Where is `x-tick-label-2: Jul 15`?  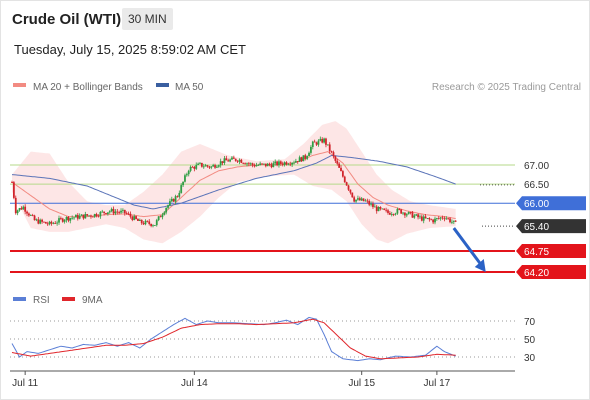
x-tick-label-2: Jul 15 is located at coordinates (361, 383).